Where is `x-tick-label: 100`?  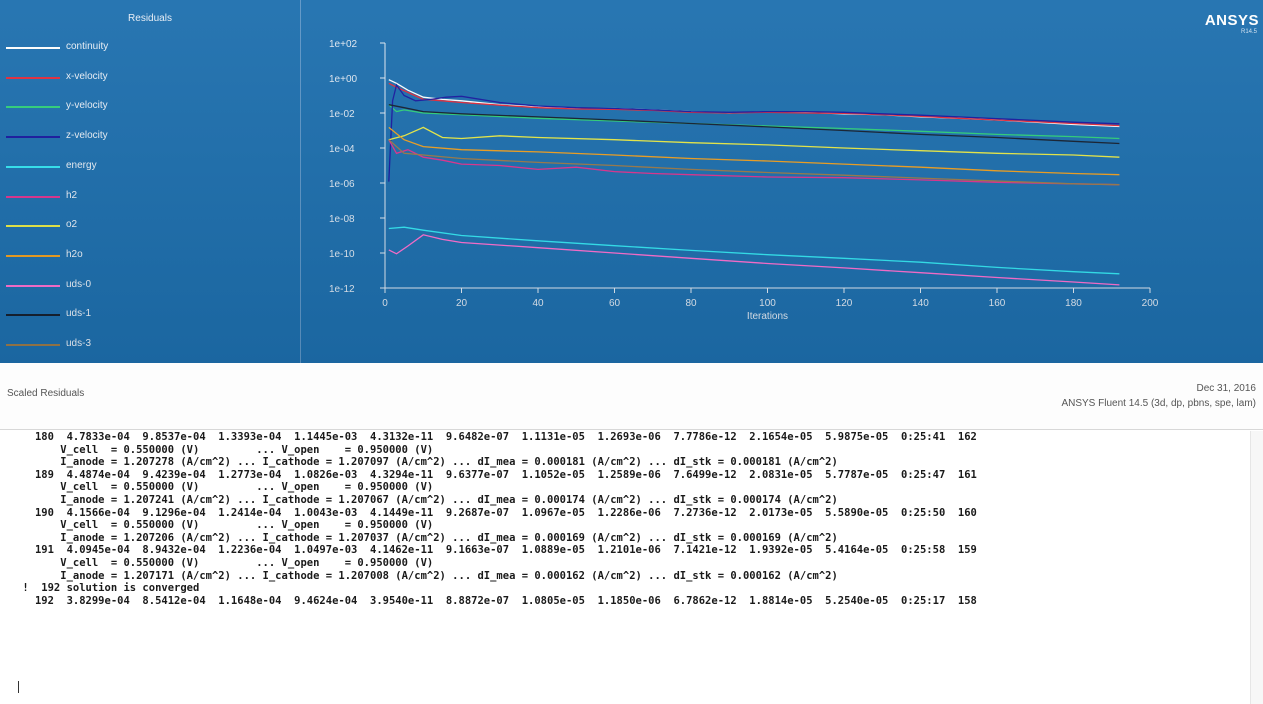
x-tick-label: 100 is located at coordinates (767, 303).